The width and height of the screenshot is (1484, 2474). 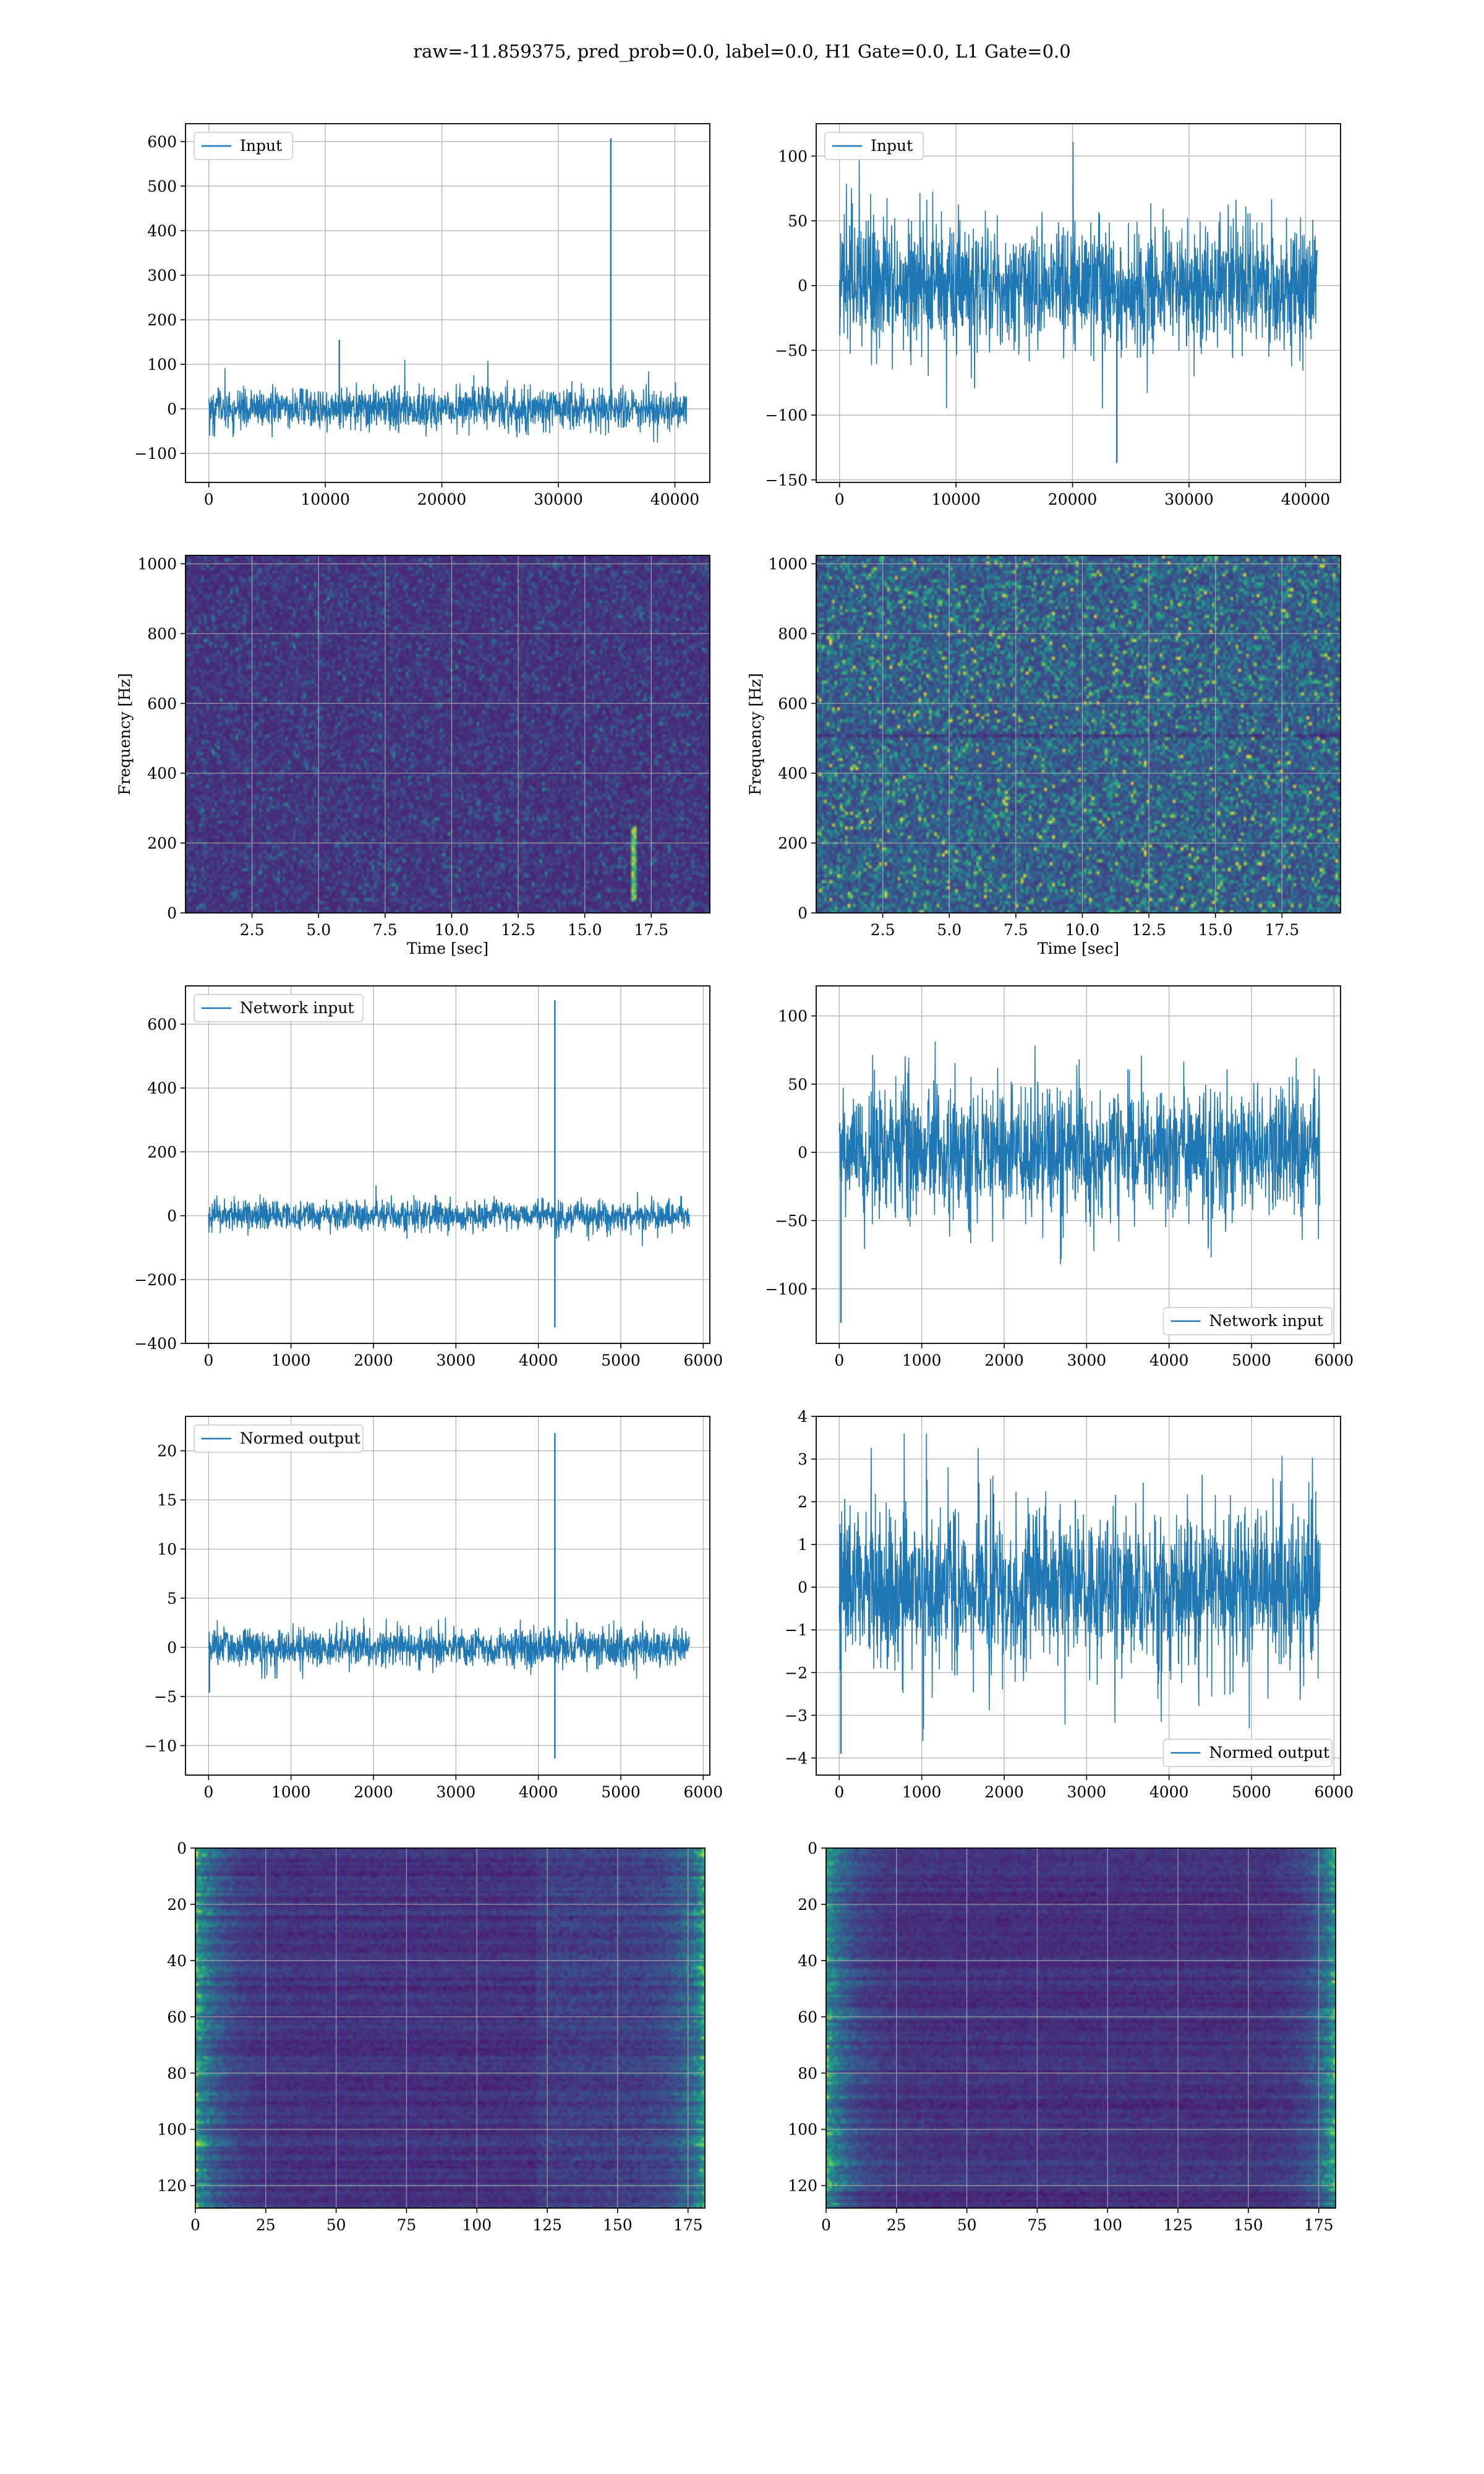 I want to click on x-tick-label: 5.0, so click(x=949, y=930).